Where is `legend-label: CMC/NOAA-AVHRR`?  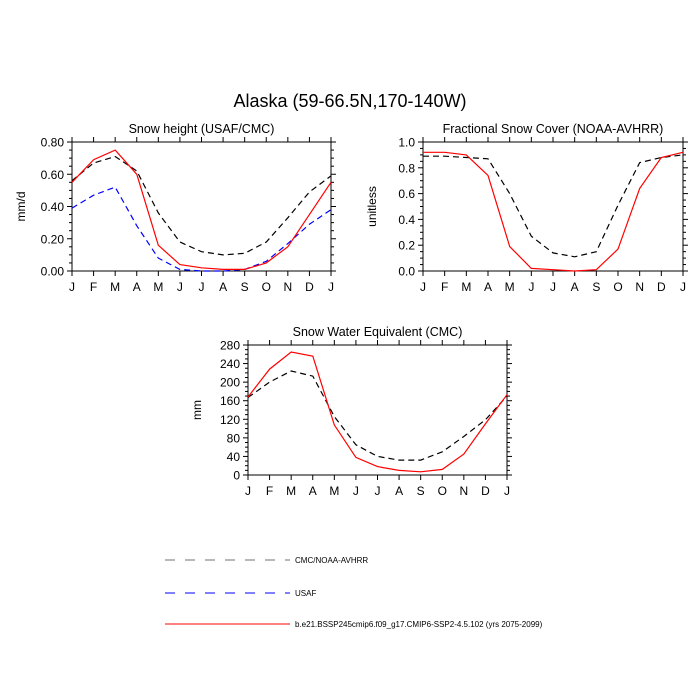 legend-label: CMC/NOAA-AVHRR is located at coordinates (331, 560).